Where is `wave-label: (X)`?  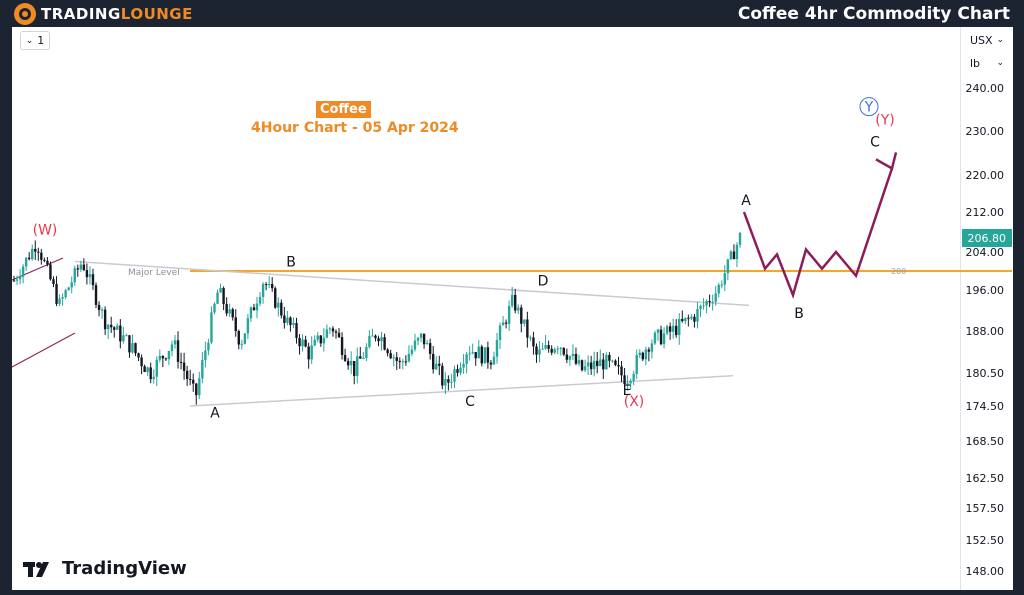
wave-label: (X) is located at coordinates (634, 402).